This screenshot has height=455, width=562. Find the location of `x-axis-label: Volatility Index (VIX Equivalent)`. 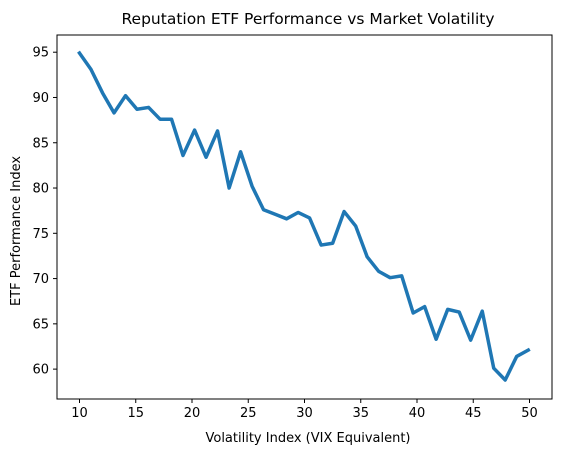

x-axis-label: Volatility Index (VIX Equivalent) is located at coordinates (307, 438).